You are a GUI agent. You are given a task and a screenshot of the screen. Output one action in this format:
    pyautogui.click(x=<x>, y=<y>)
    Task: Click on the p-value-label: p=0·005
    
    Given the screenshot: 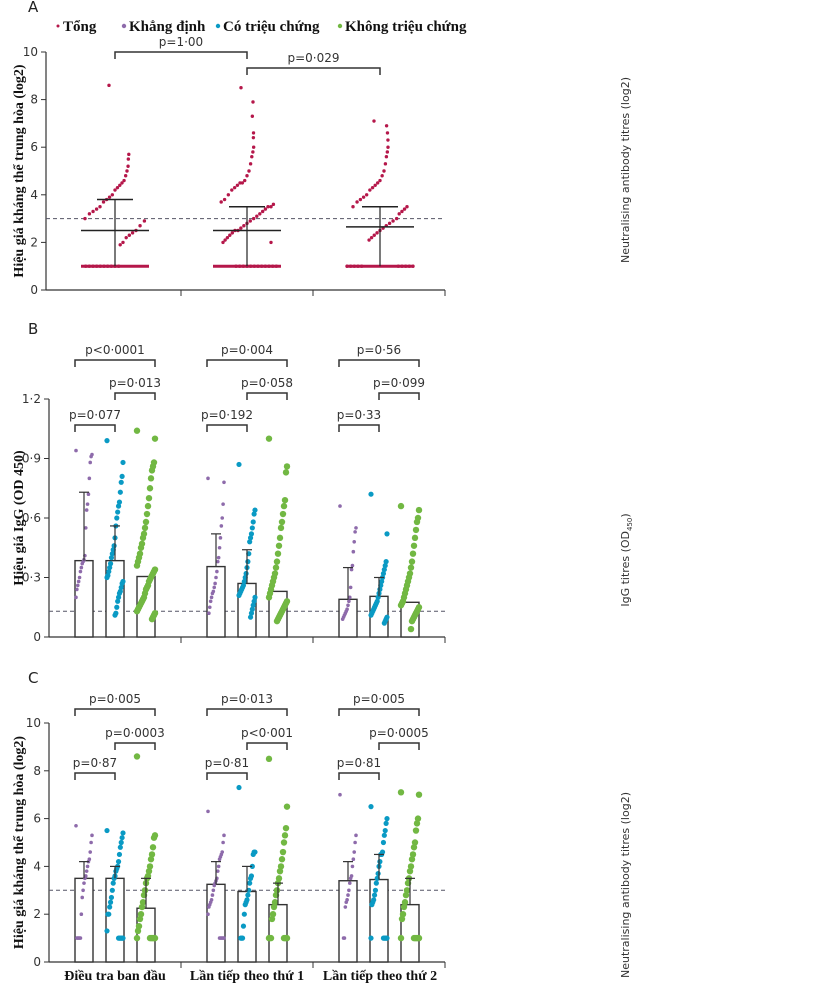 What is the action you would take?
    pyautogui.click(x=379, y=699)
    